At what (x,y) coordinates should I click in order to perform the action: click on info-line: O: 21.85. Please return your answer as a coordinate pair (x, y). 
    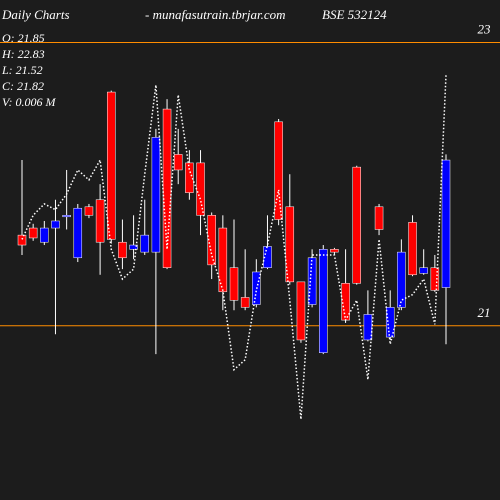
    Looking at the image, I should click on (23, 38).